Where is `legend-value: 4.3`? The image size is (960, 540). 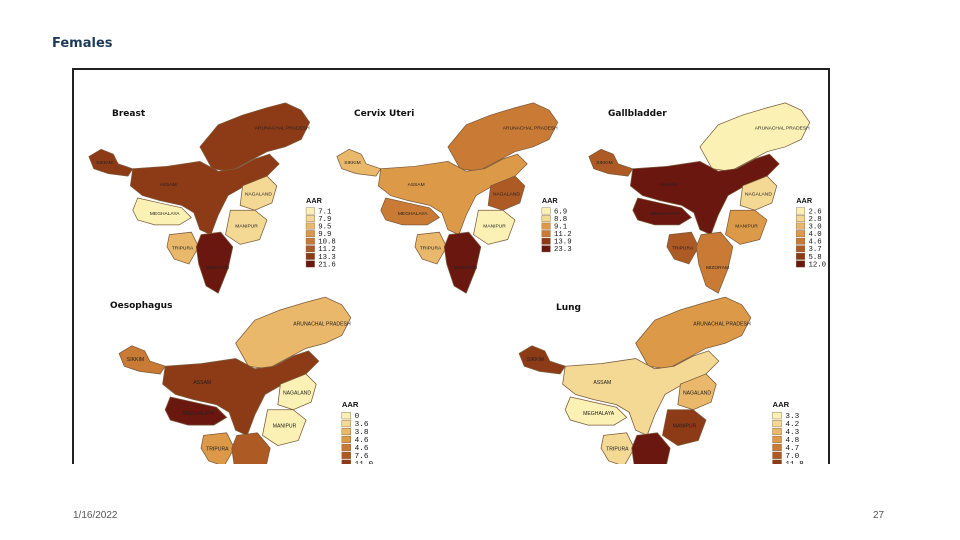 legend-value: 4.3 is located at coordinates (792, 433).